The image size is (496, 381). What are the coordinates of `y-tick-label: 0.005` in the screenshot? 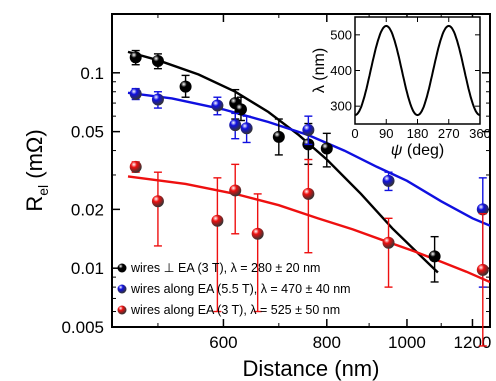 It's located at (82, 327).